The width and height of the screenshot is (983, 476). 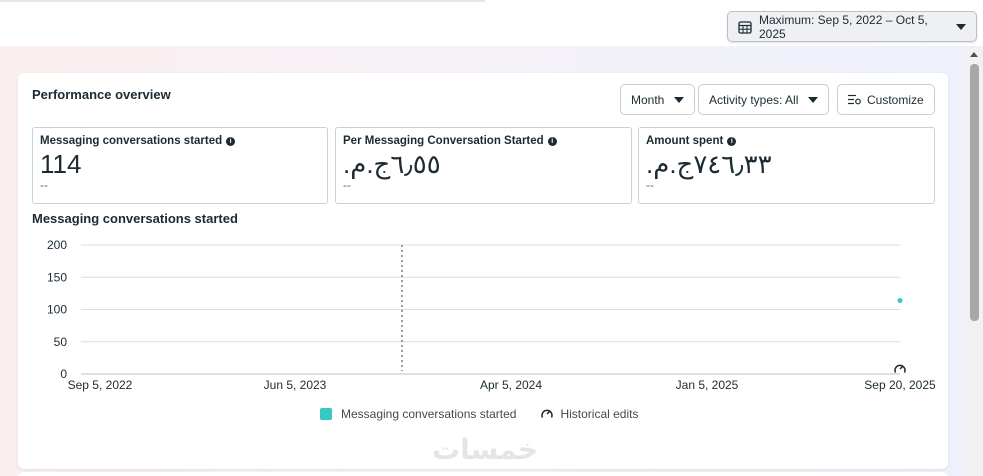 What do you see at coordinates (295, 385) in the screenshot?
I see `x-tick-label: Jun 5, 2023` at bounding box center [295, 385].